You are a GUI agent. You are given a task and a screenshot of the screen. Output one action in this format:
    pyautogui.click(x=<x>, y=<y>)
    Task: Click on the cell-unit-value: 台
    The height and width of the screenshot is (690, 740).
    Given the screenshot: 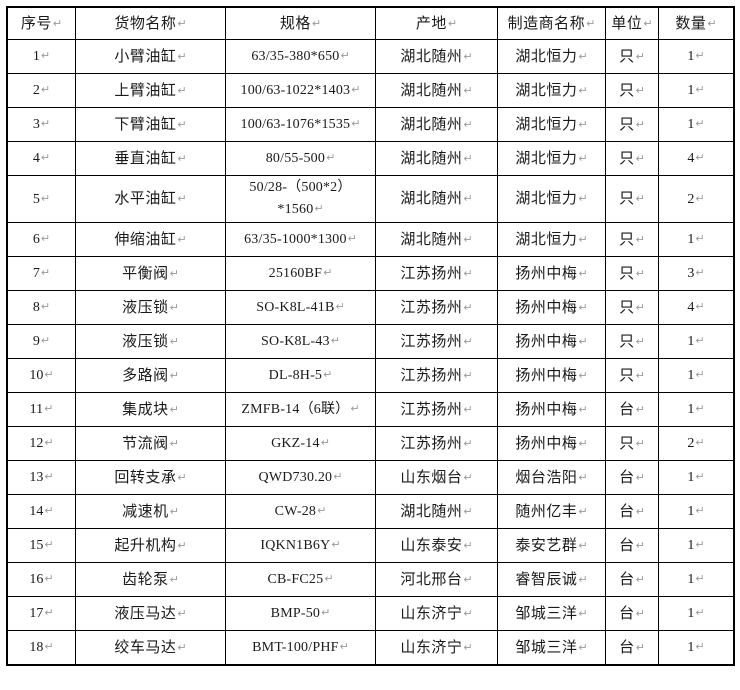 What is the action you would take?
    pyautogui.click(x=627, y=510)
    